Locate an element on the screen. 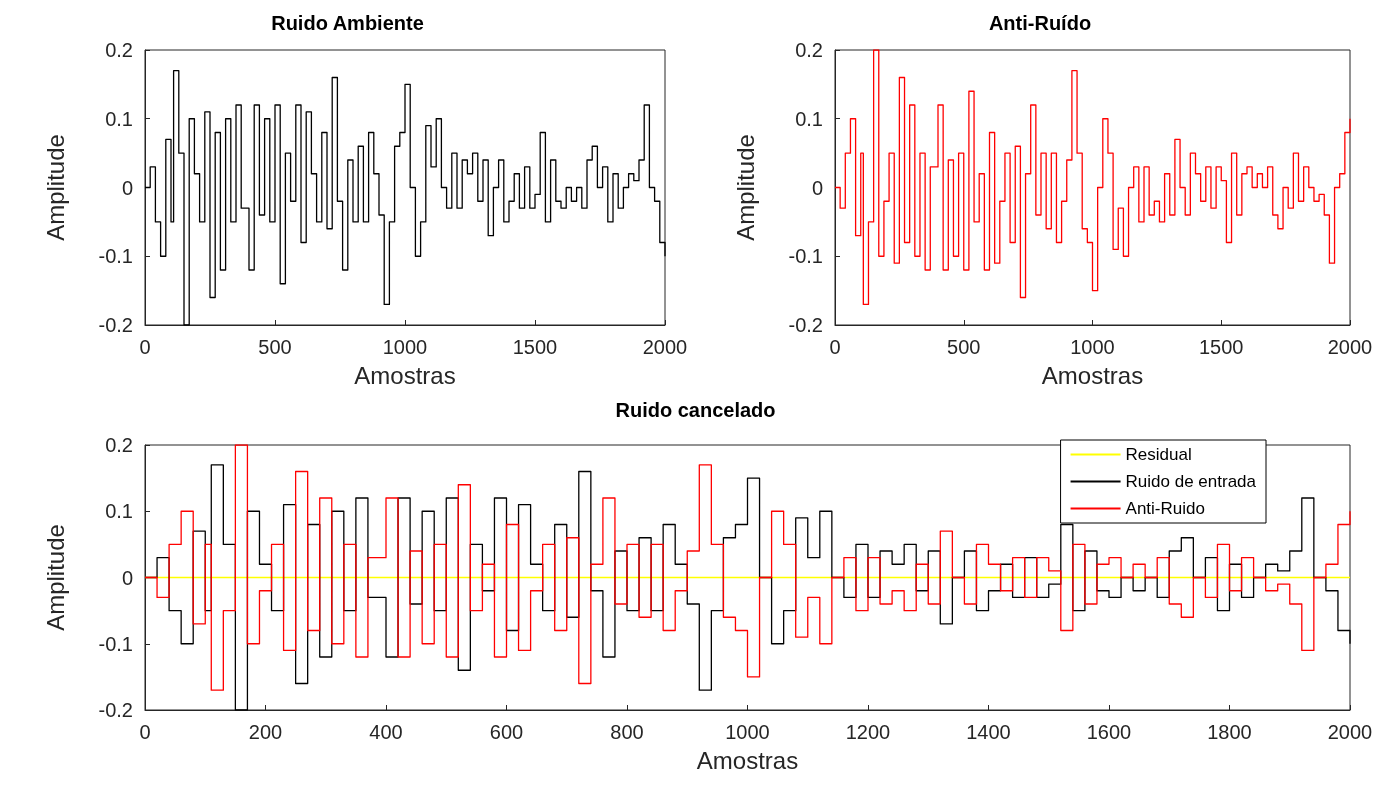  x-tick-label: 1800 is located at coordinates (1229, 732).